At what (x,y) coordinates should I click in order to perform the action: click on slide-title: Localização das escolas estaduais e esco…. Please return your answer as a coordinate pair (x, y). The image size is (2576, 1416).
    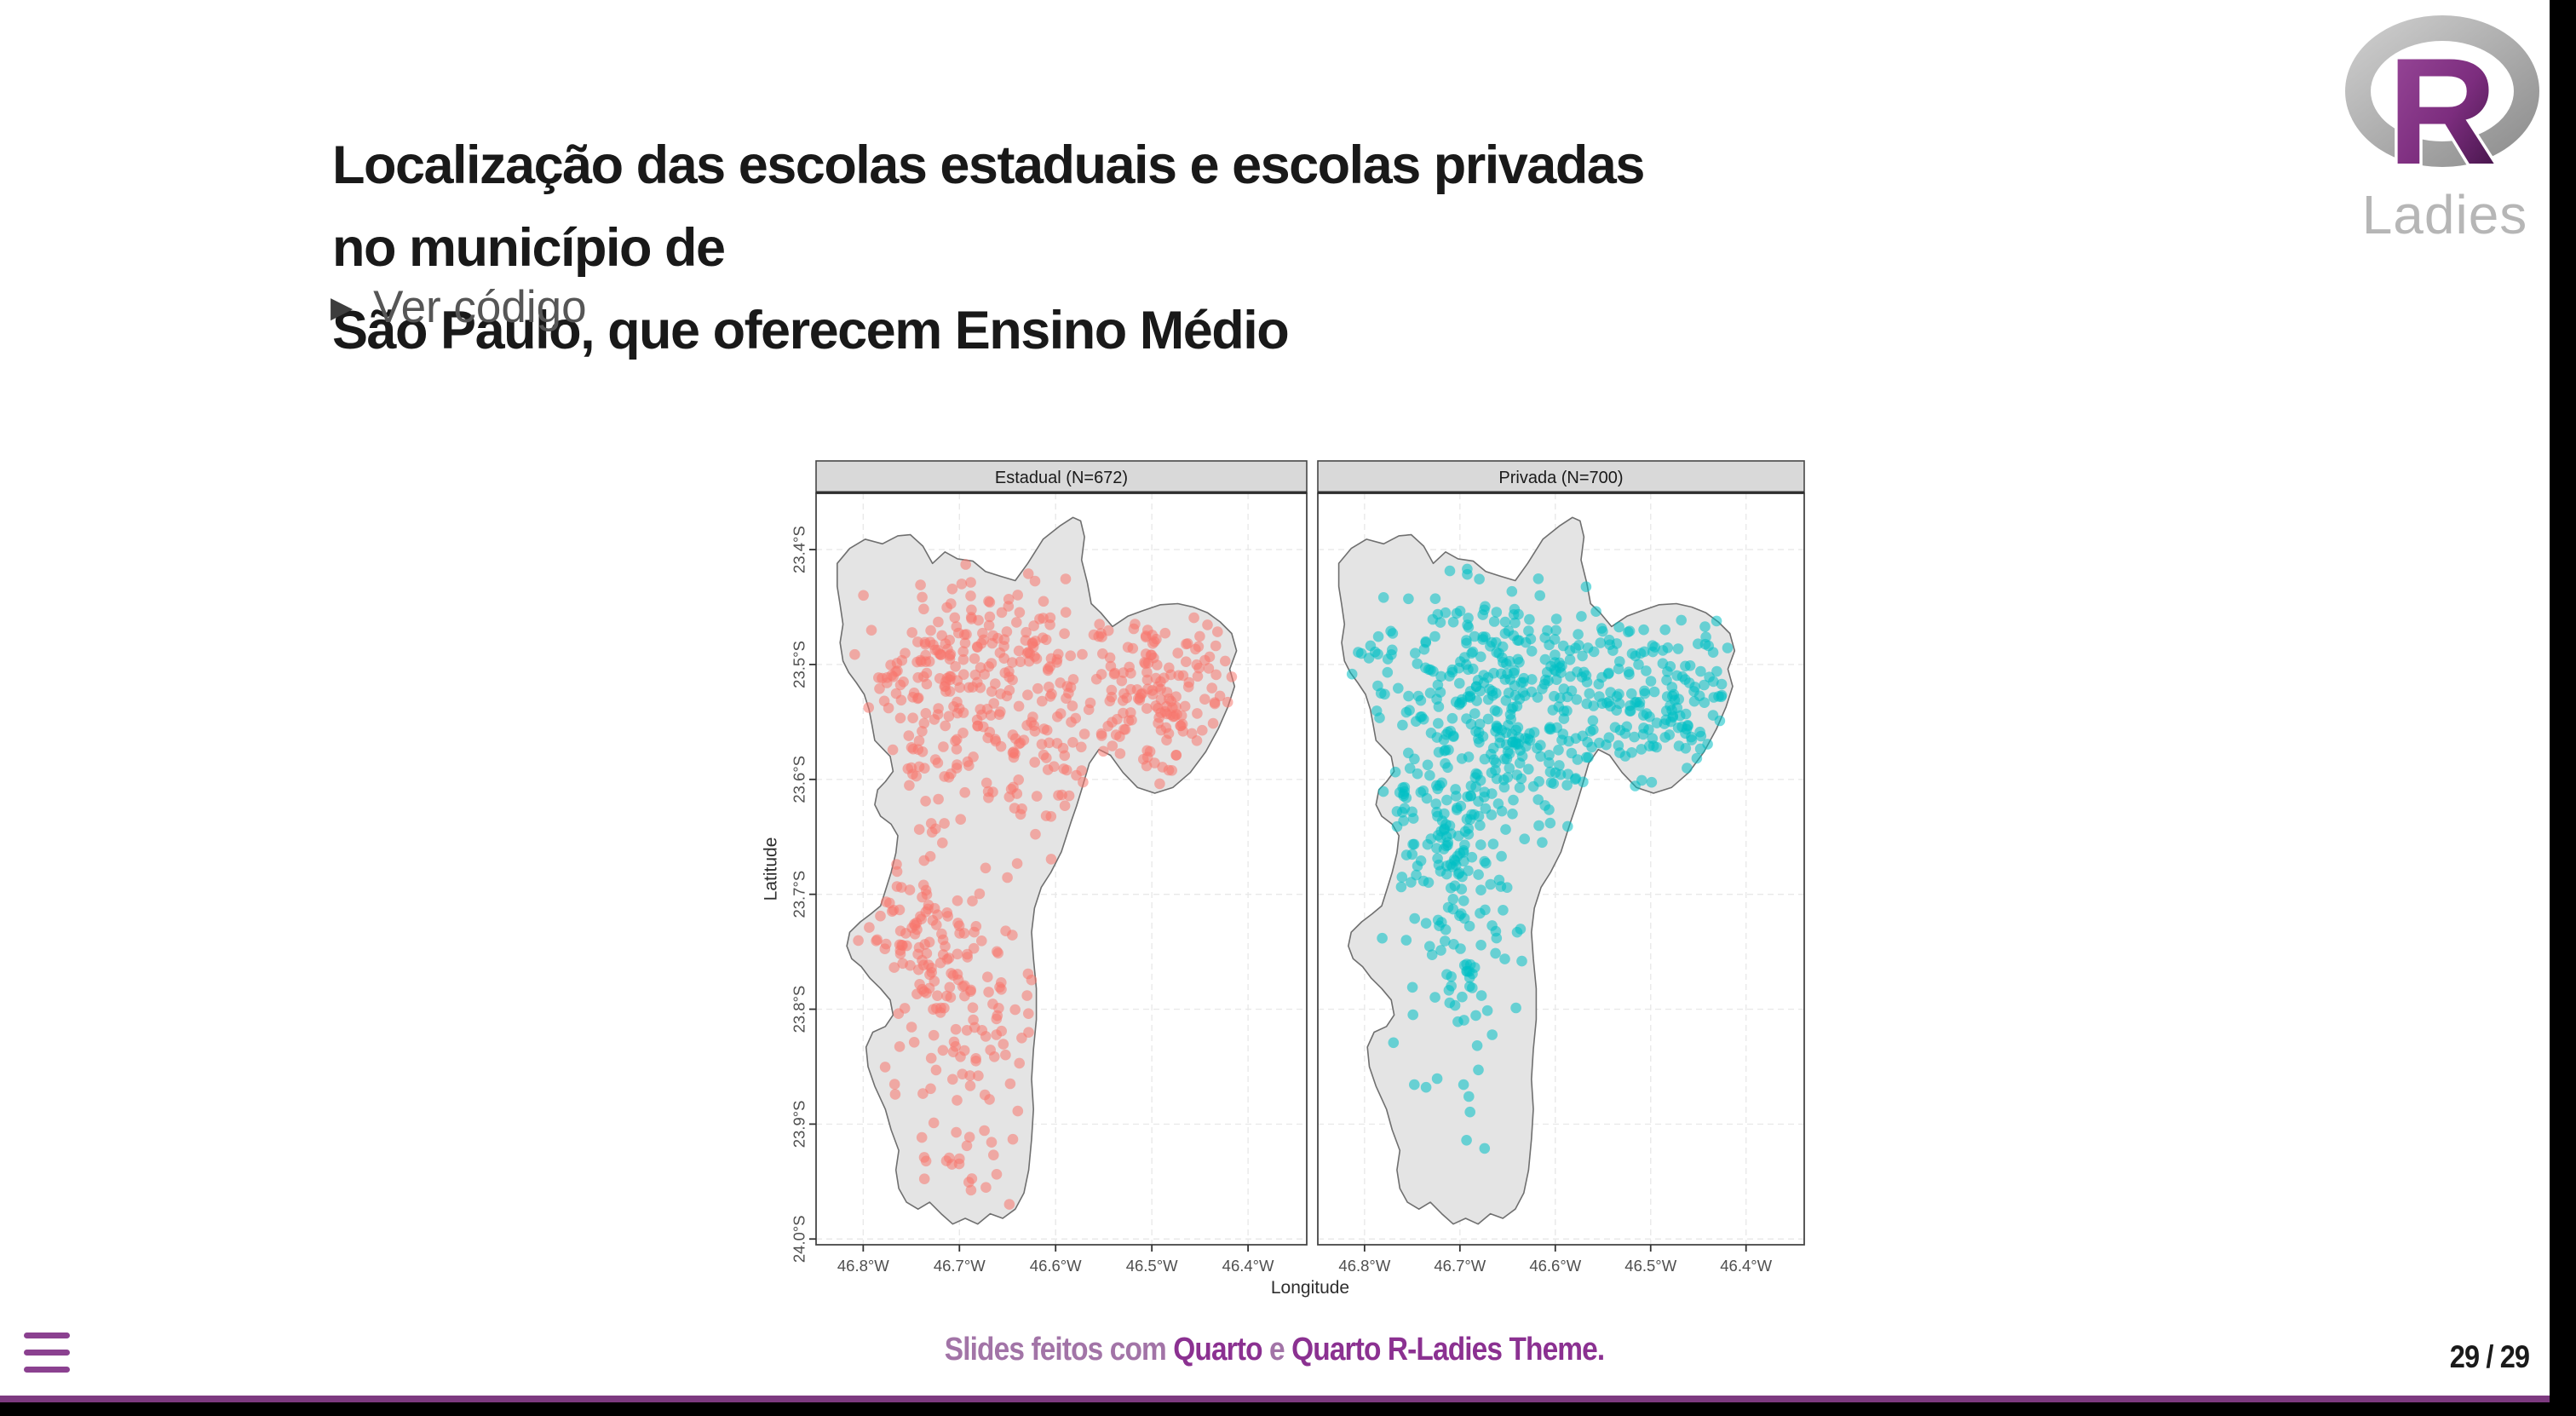
    Looking at the image, I should click on (996, 248).